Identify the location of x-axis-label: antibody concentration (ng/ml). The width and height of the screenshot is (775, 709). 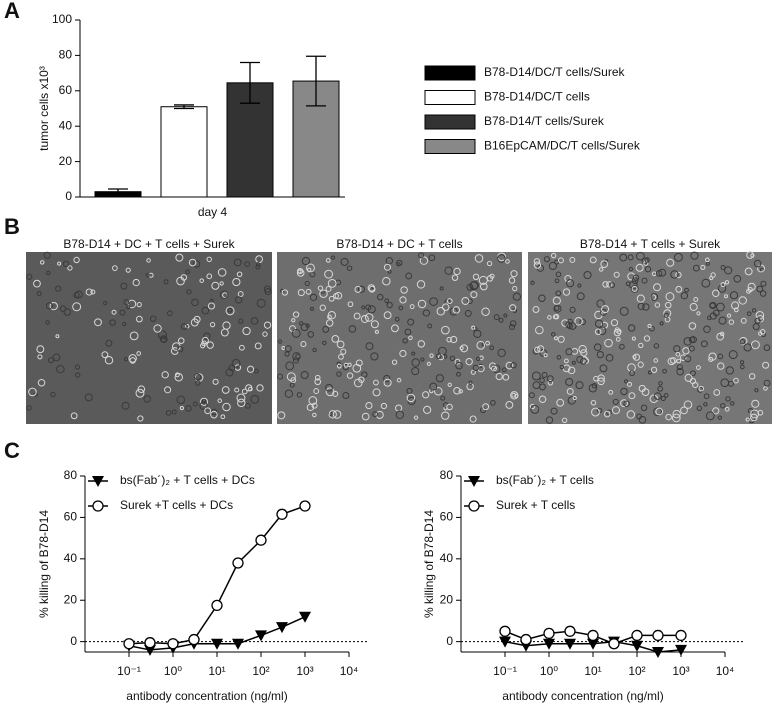
(206, 696).